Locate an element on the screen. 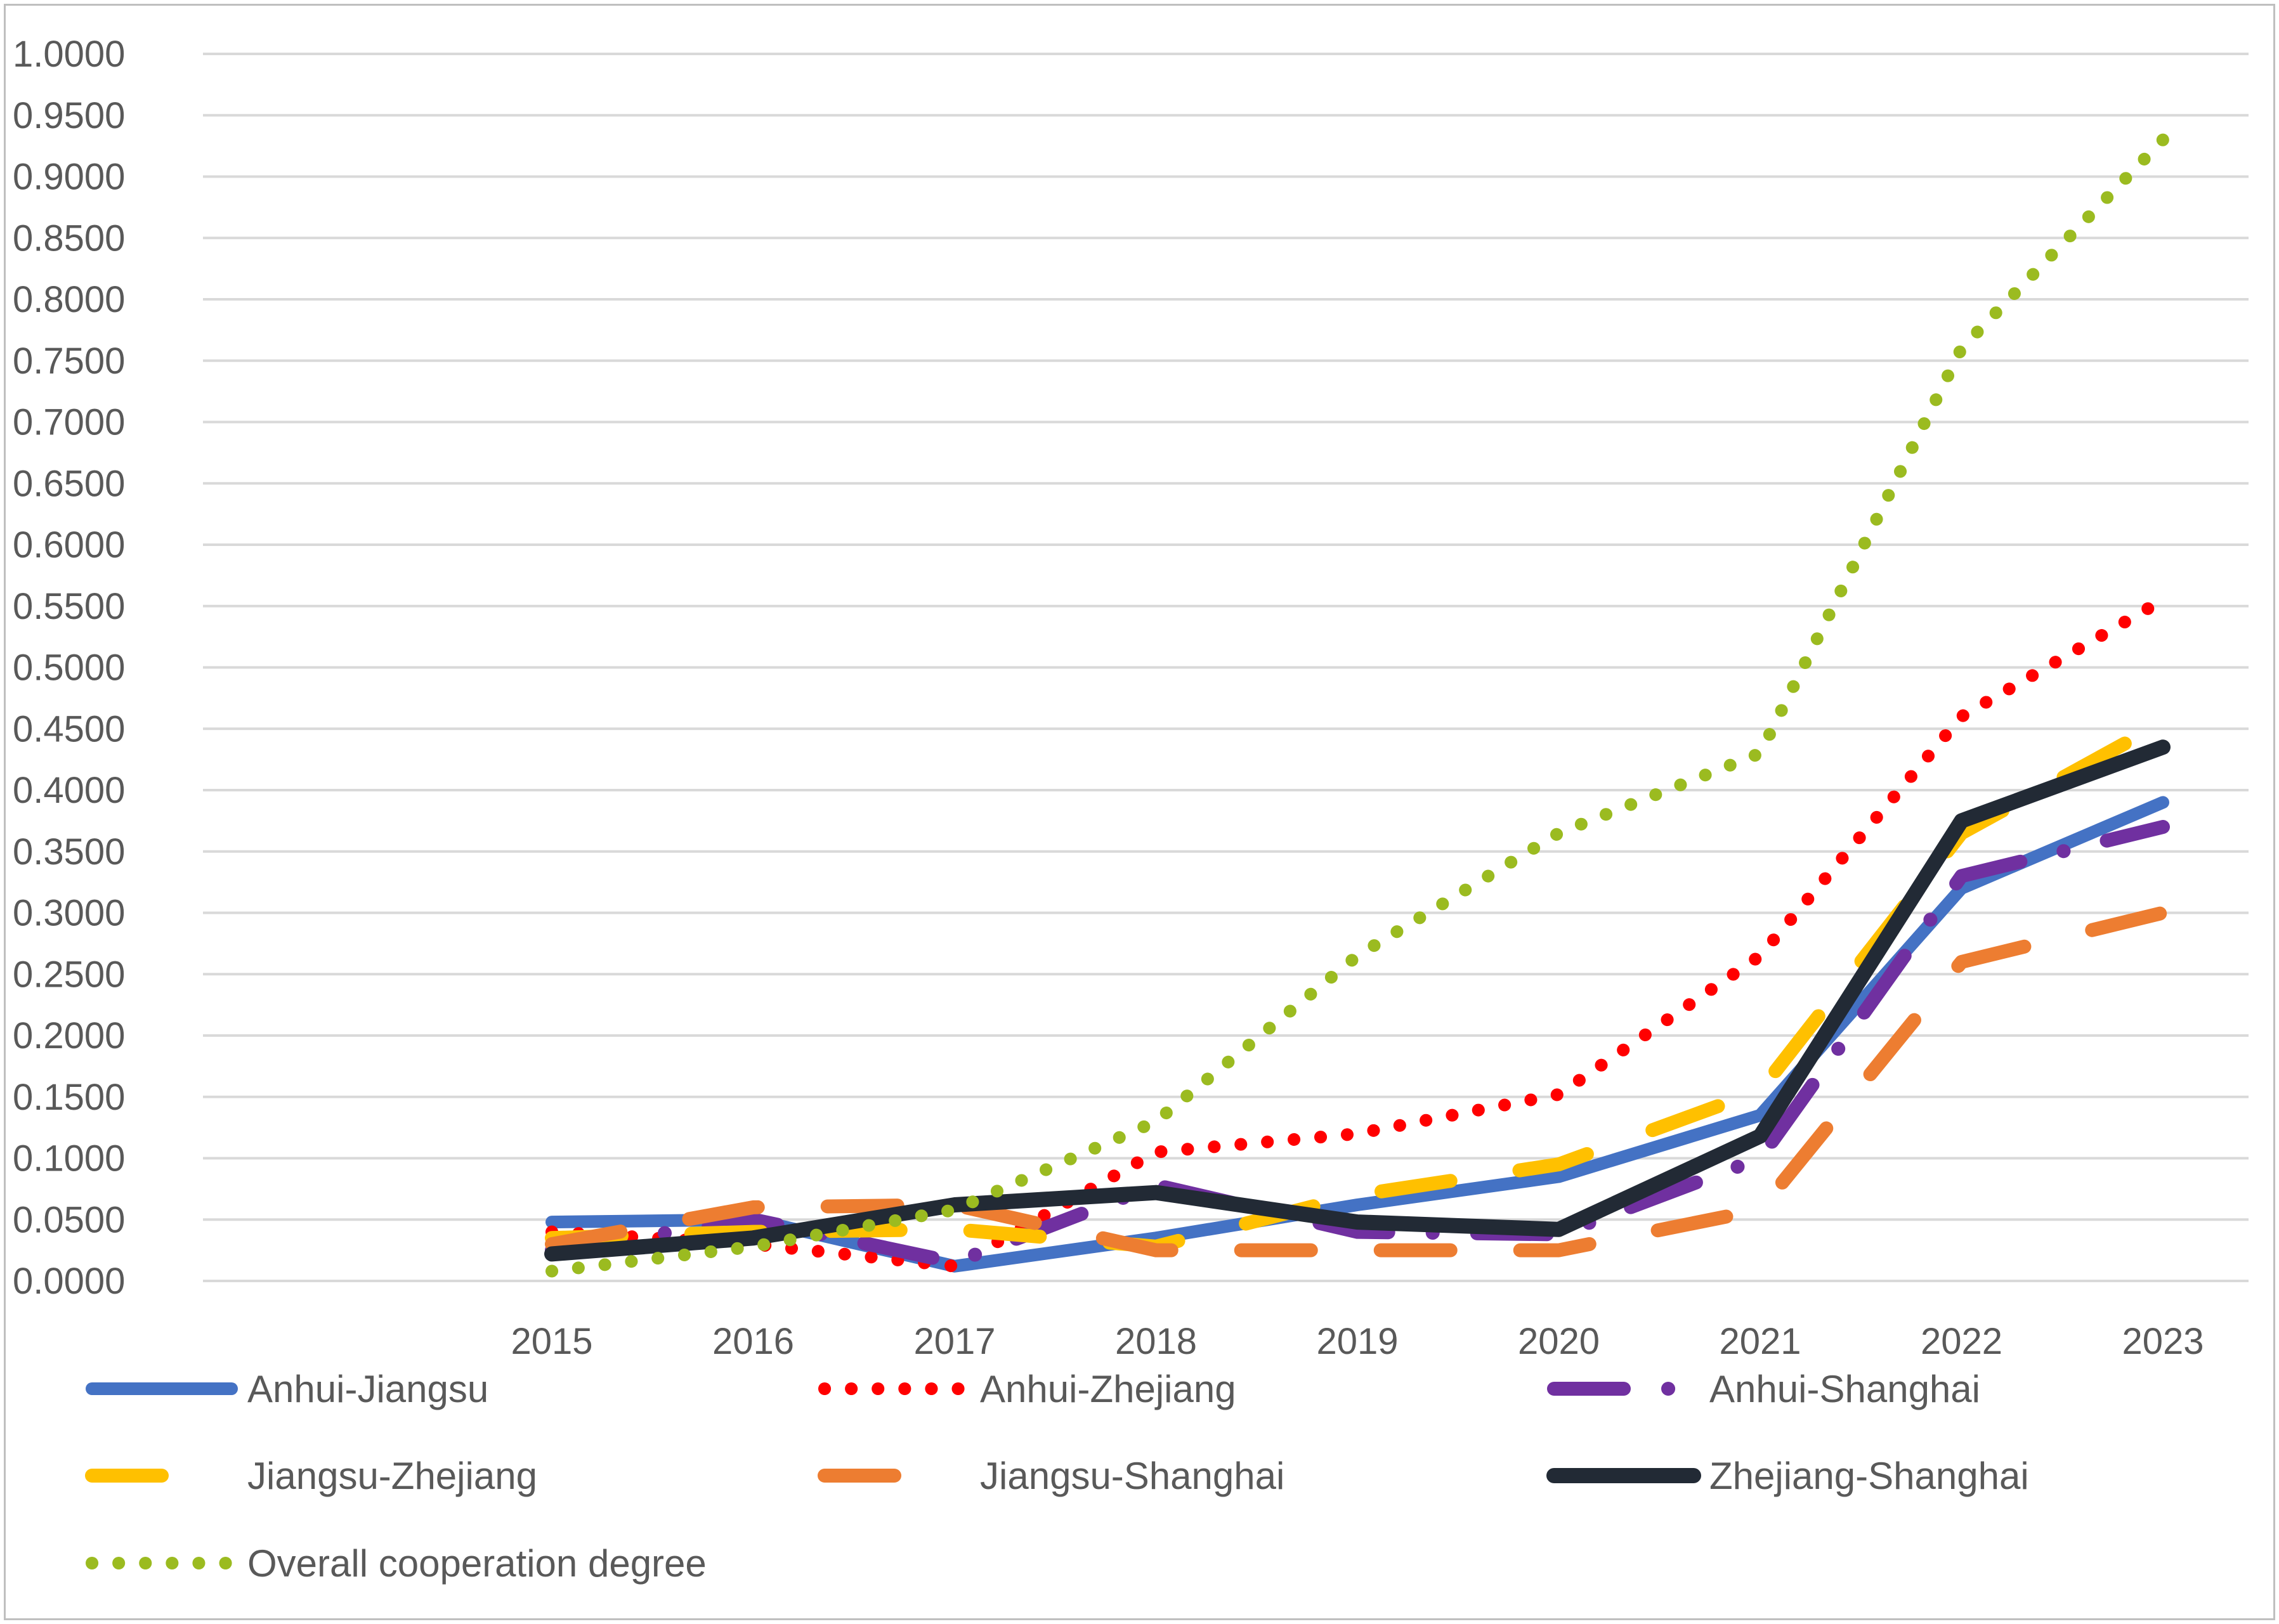  y-tick-label: 0.9500 is located at coordinates (69, 116).